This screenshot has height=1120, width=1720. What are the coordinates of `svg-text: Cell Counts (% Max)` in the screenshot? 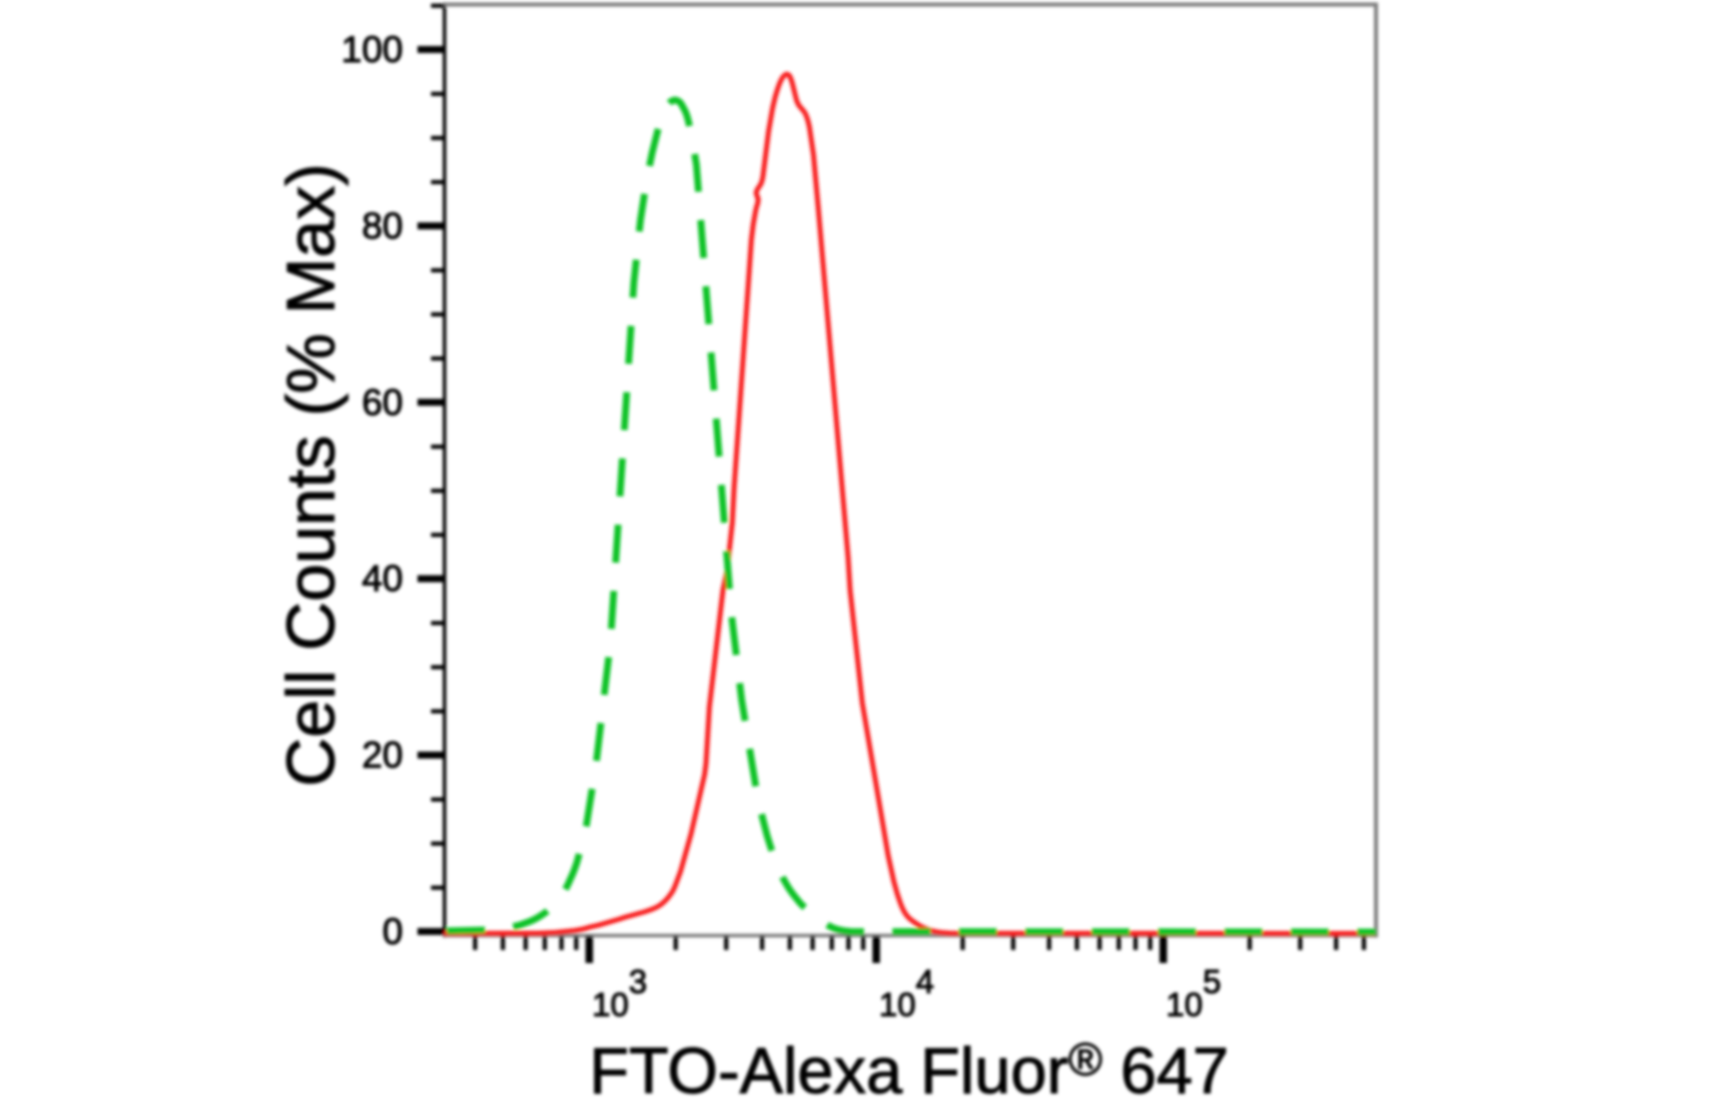 It's located at (311, 475).